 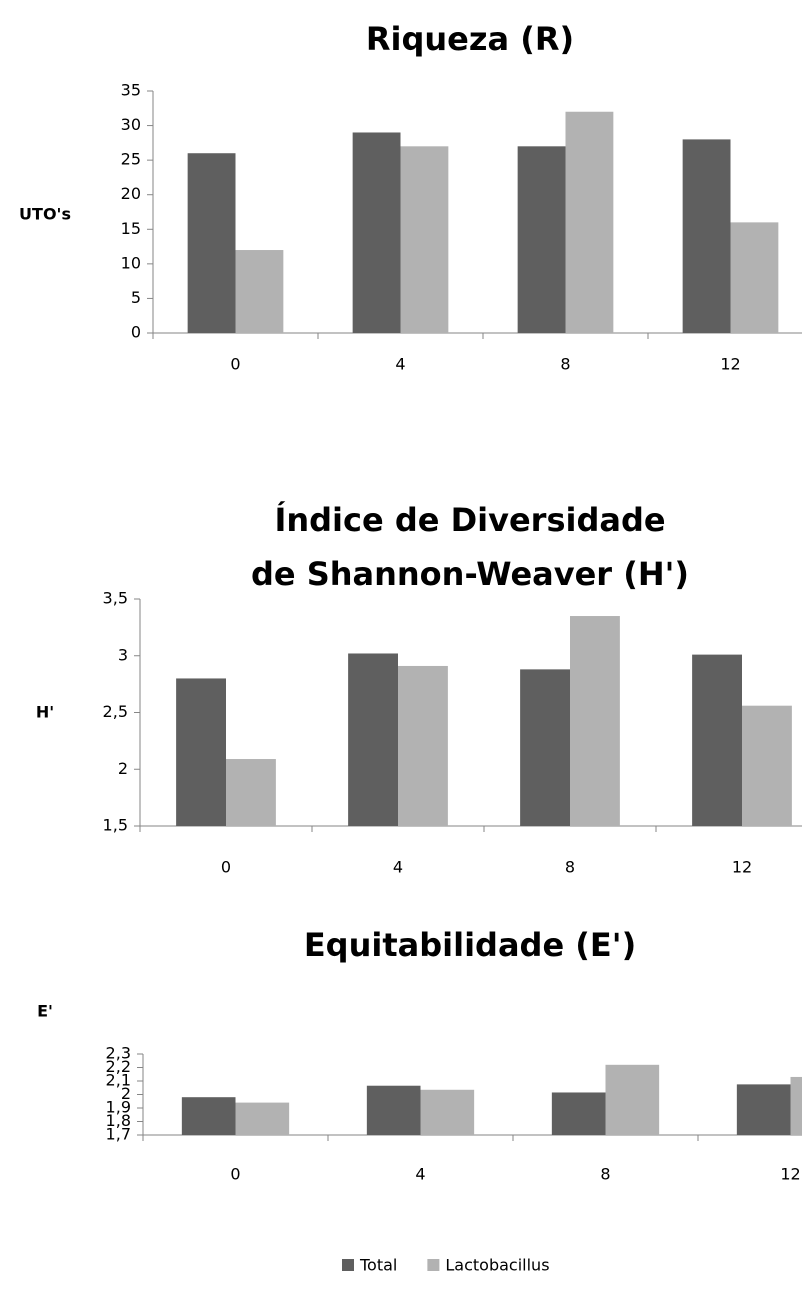 I want to click on y-tick-label: 30, so click(x=131, y=124).